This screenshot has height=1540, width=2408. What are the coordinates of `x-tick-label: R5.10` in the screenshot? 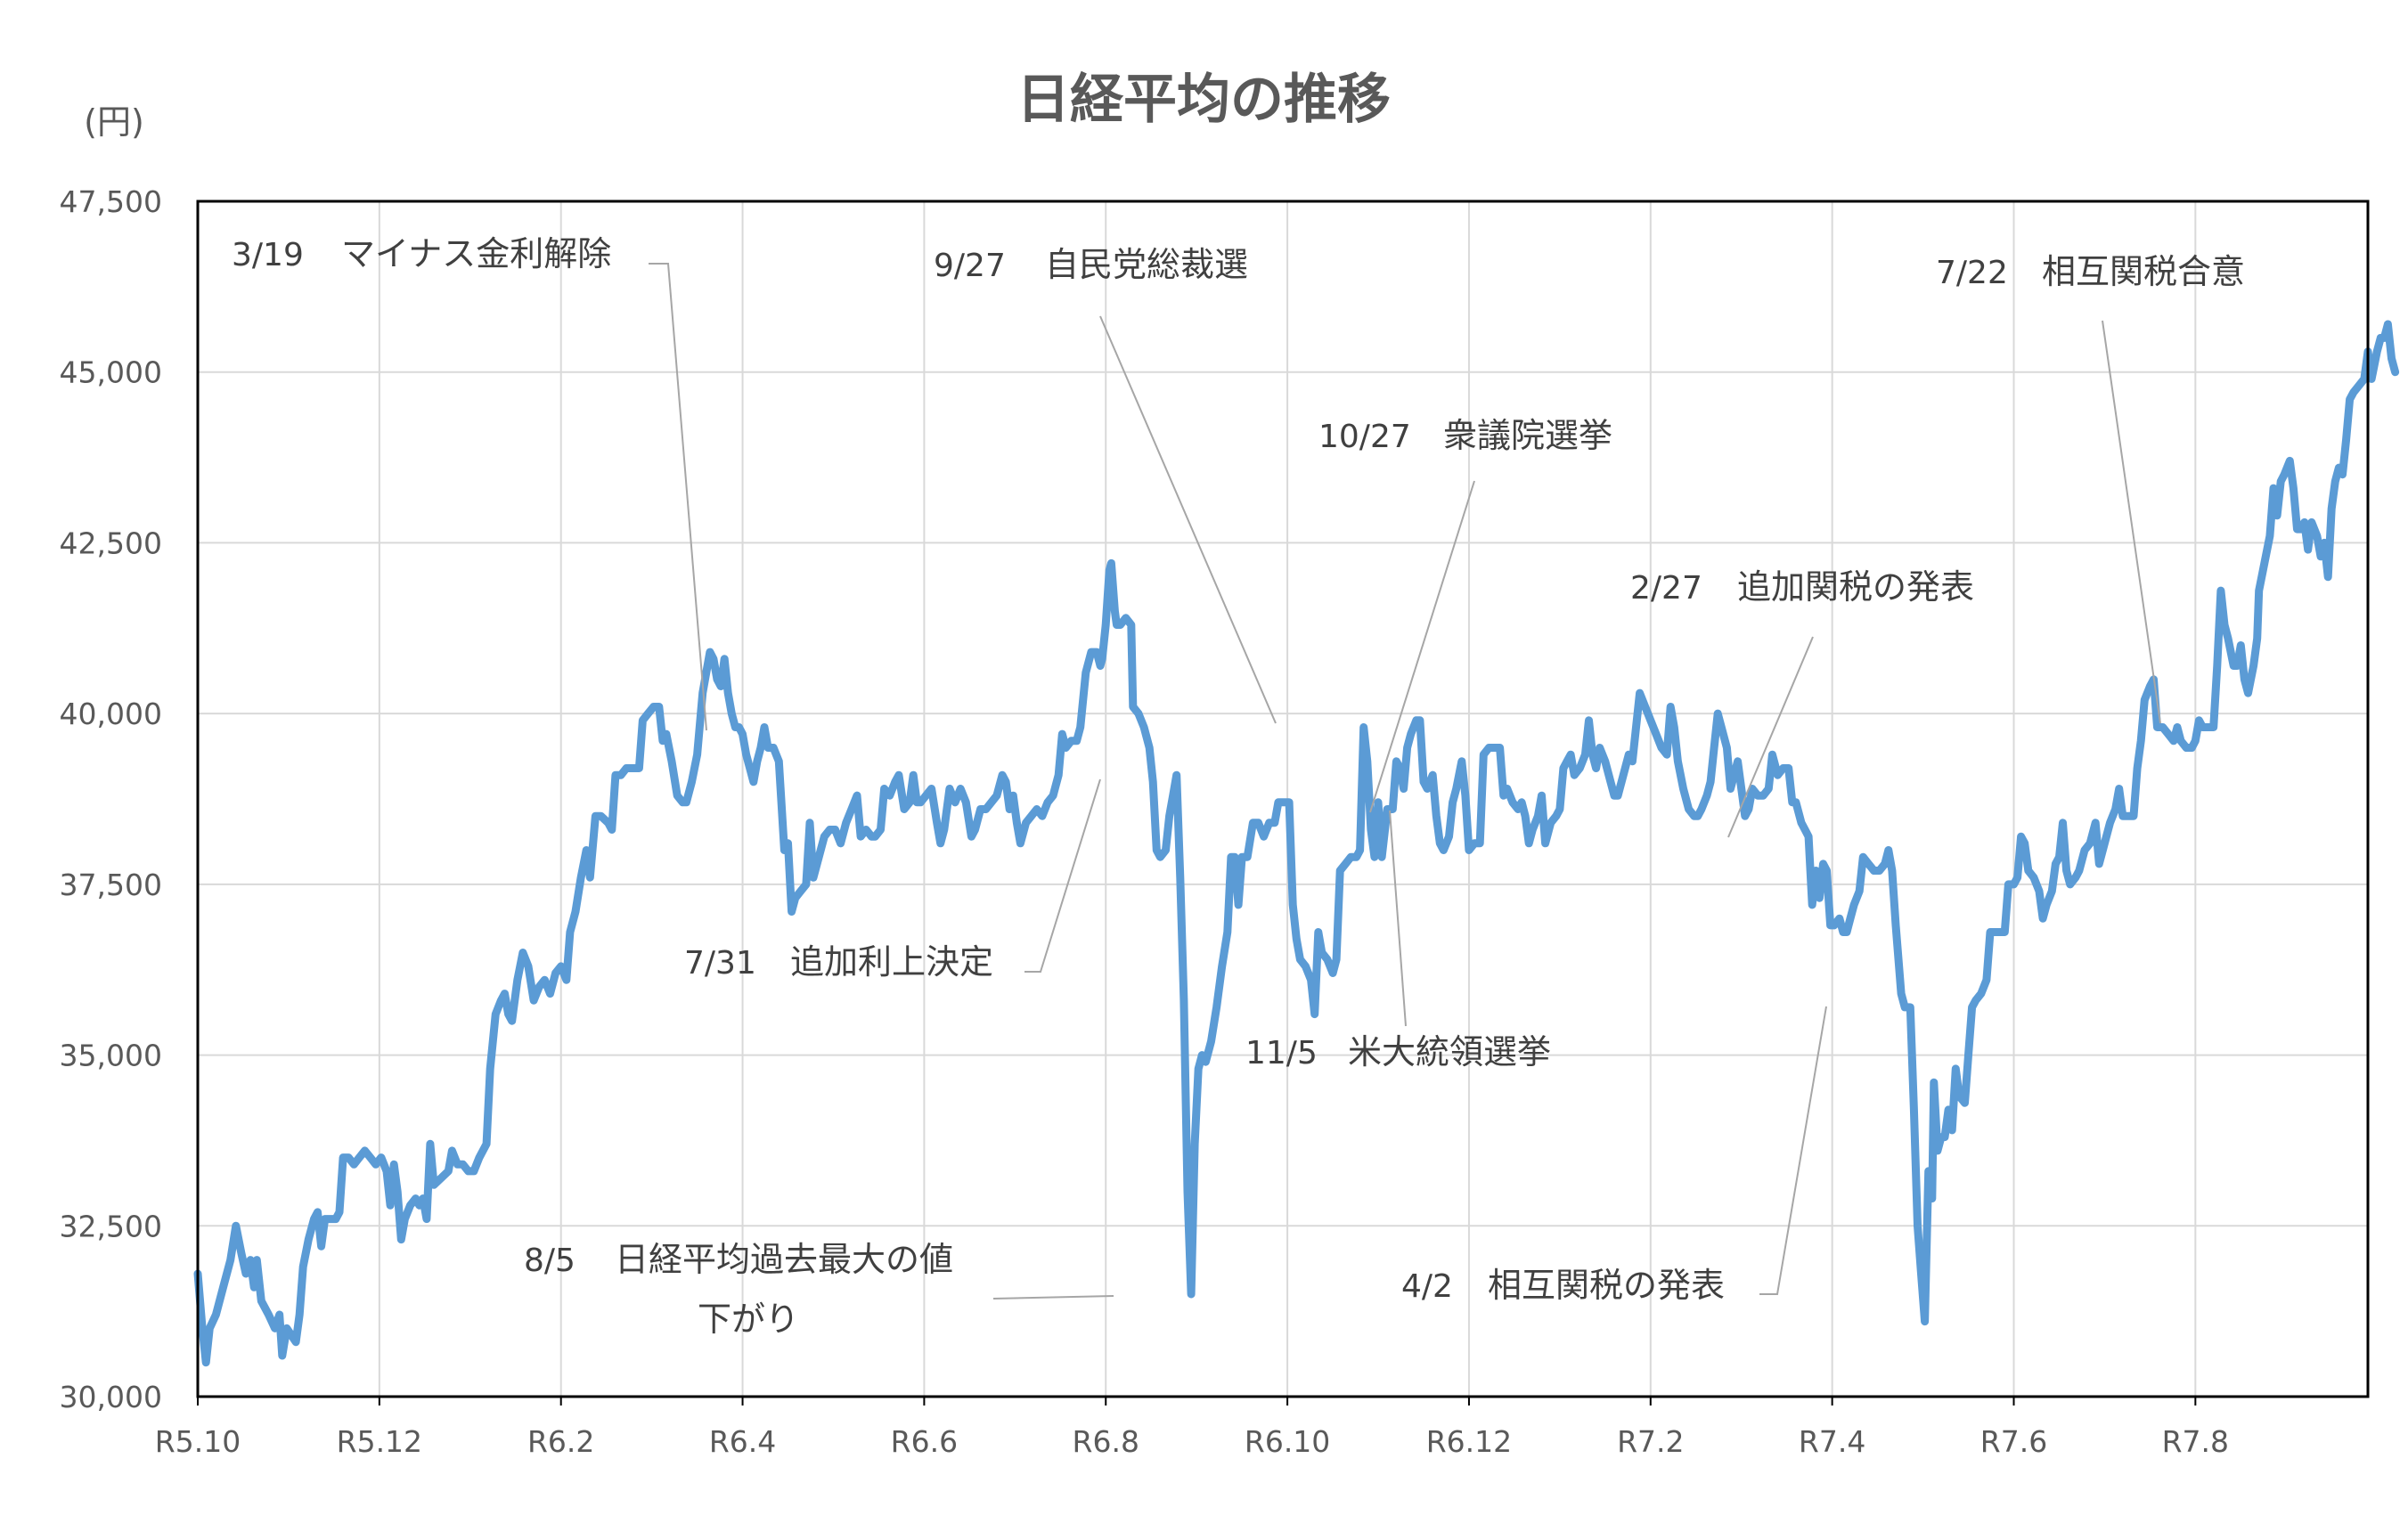 It's located at (198, 1442).